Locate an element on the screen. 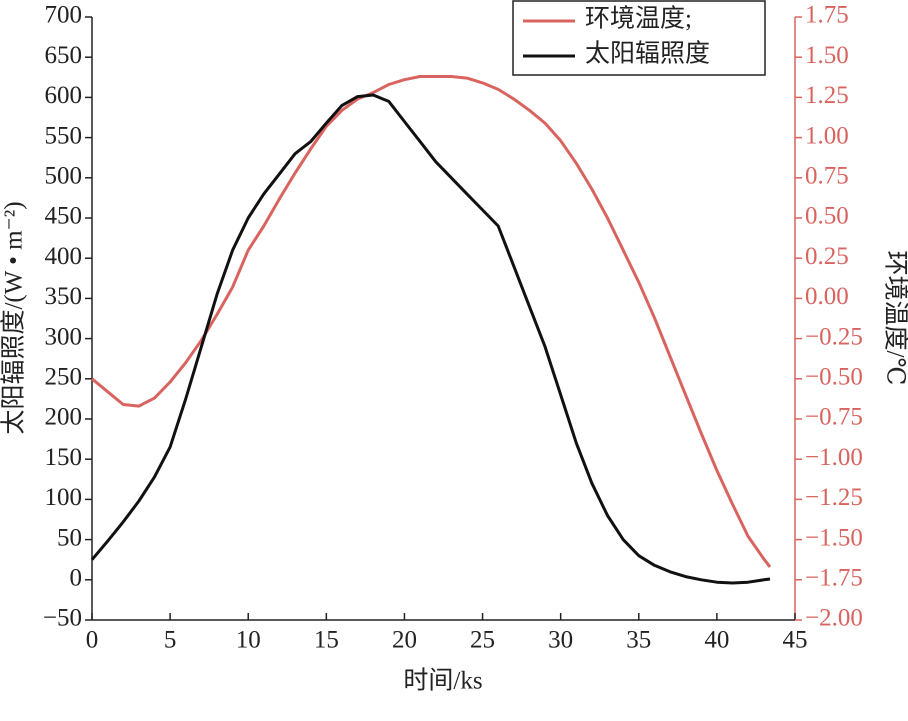  y2-tick-label: 0.50 is located at coordinates (827, 216).